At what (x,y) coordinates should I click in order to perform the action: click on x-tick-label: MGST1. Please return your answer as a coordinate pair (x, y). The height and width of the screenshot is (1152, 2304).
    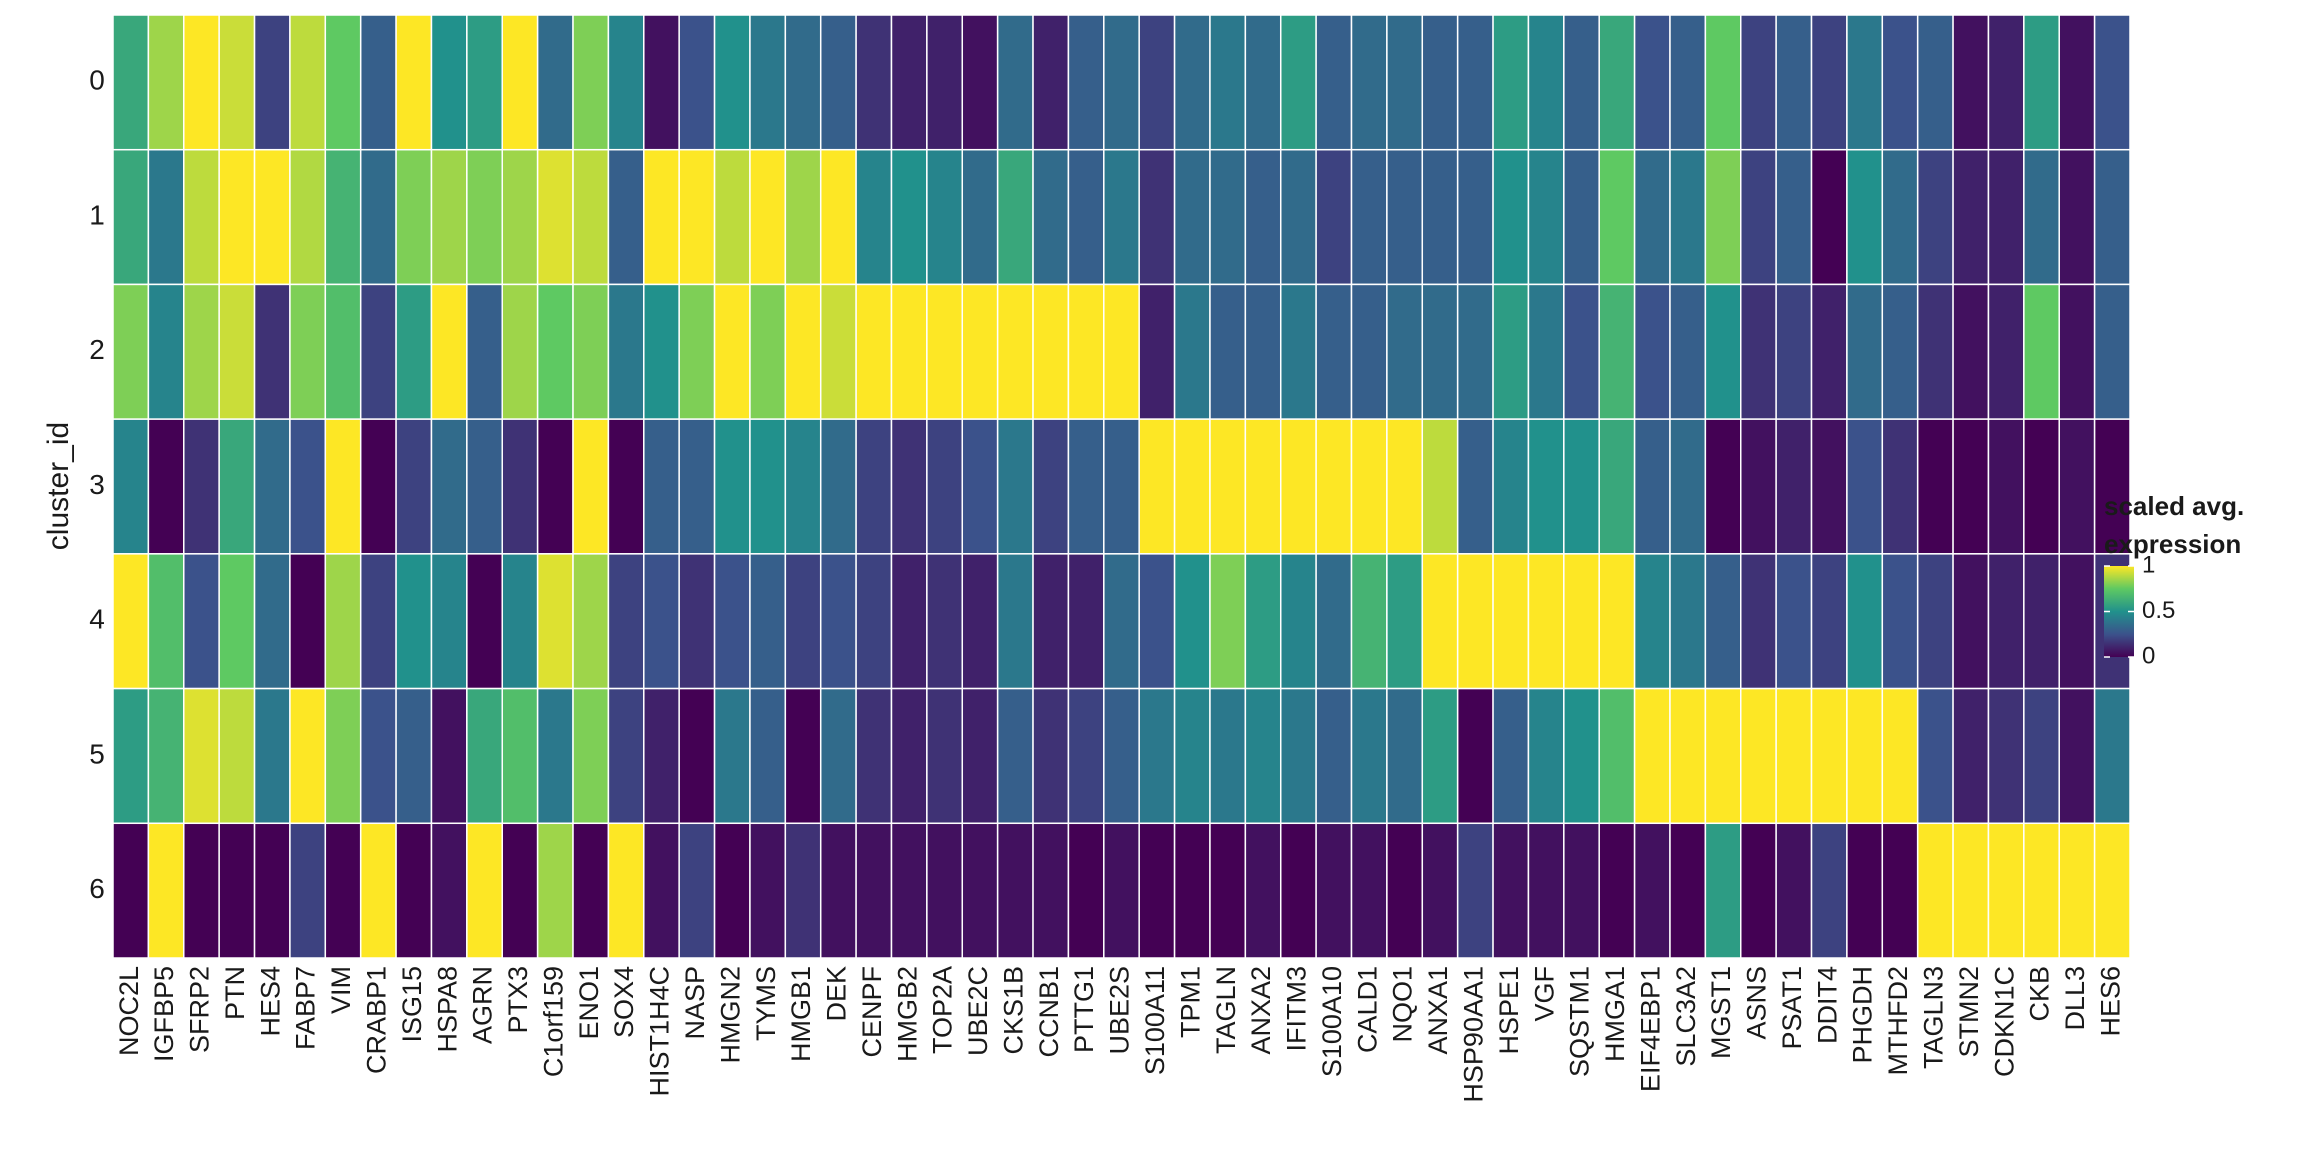
    Looking at the image, I should click on (1721, 1012).